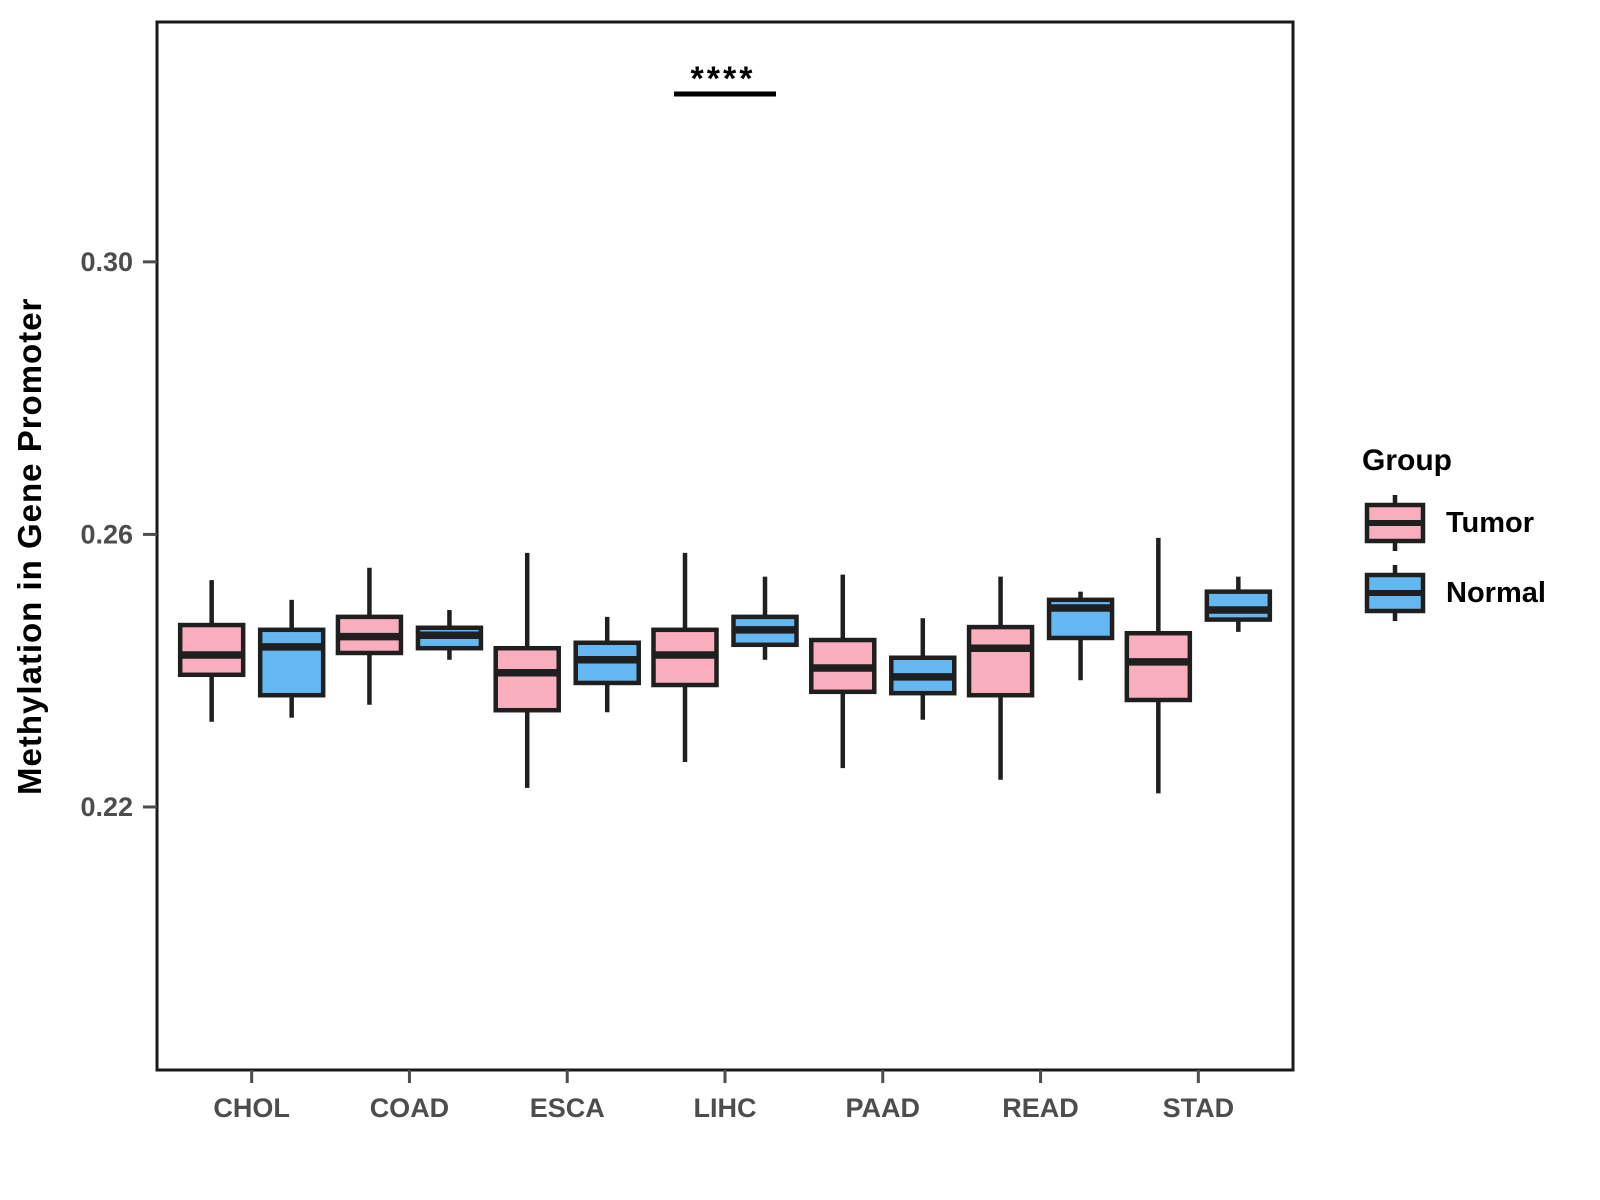  Describe the element at coordinates (211, 650) in the screenshot. I see `tumor-box-chol` at that location.